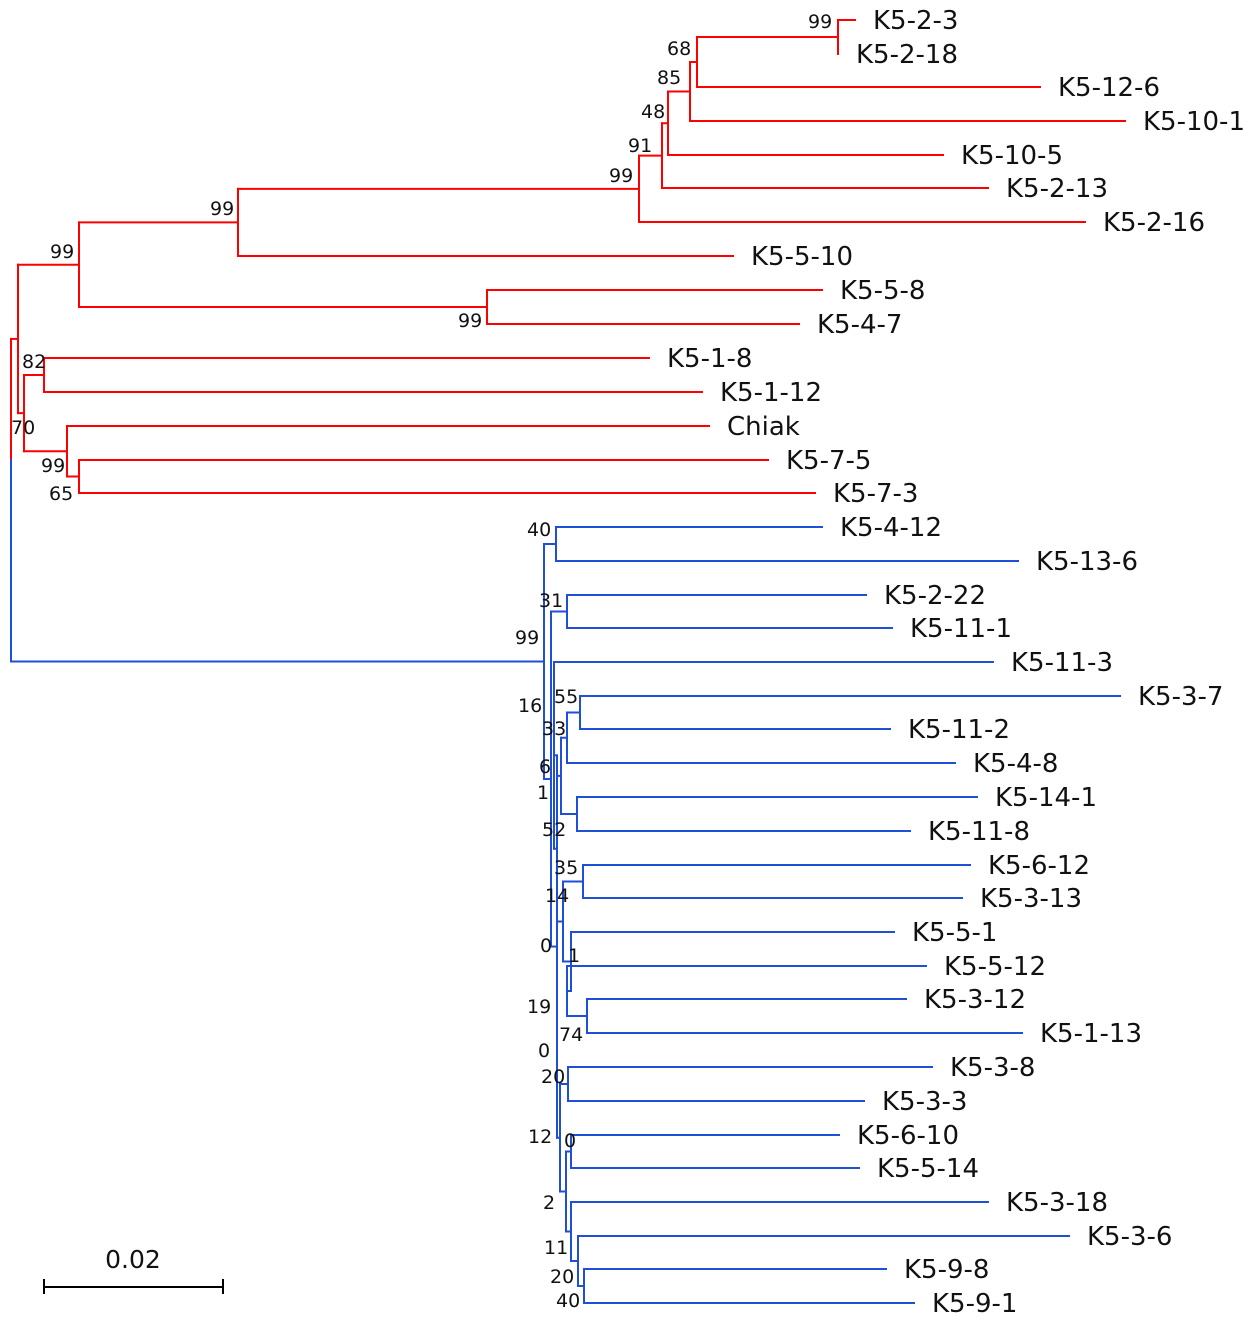 The height and width of the screenshot is (1326, 1259). Describe the element at coordinates (882, 291) in the screenshot. I see `taxon-label: K5-5-8` at that location.